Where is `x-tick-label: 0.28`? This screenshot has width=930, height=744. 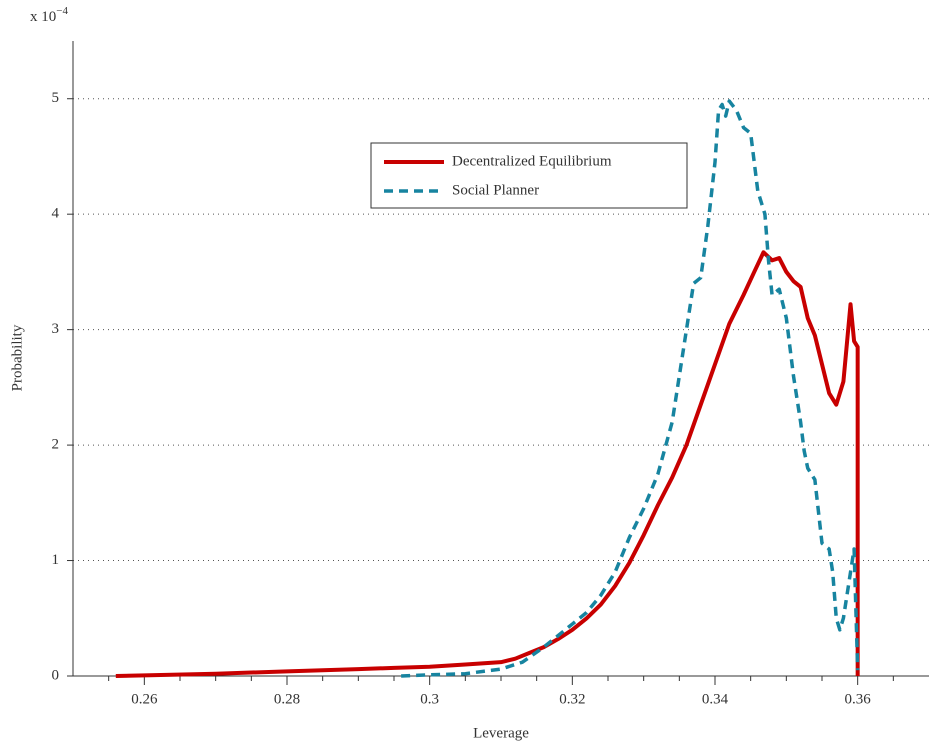
x-tick-label: 0.28 is located at coordinates (287, 699).